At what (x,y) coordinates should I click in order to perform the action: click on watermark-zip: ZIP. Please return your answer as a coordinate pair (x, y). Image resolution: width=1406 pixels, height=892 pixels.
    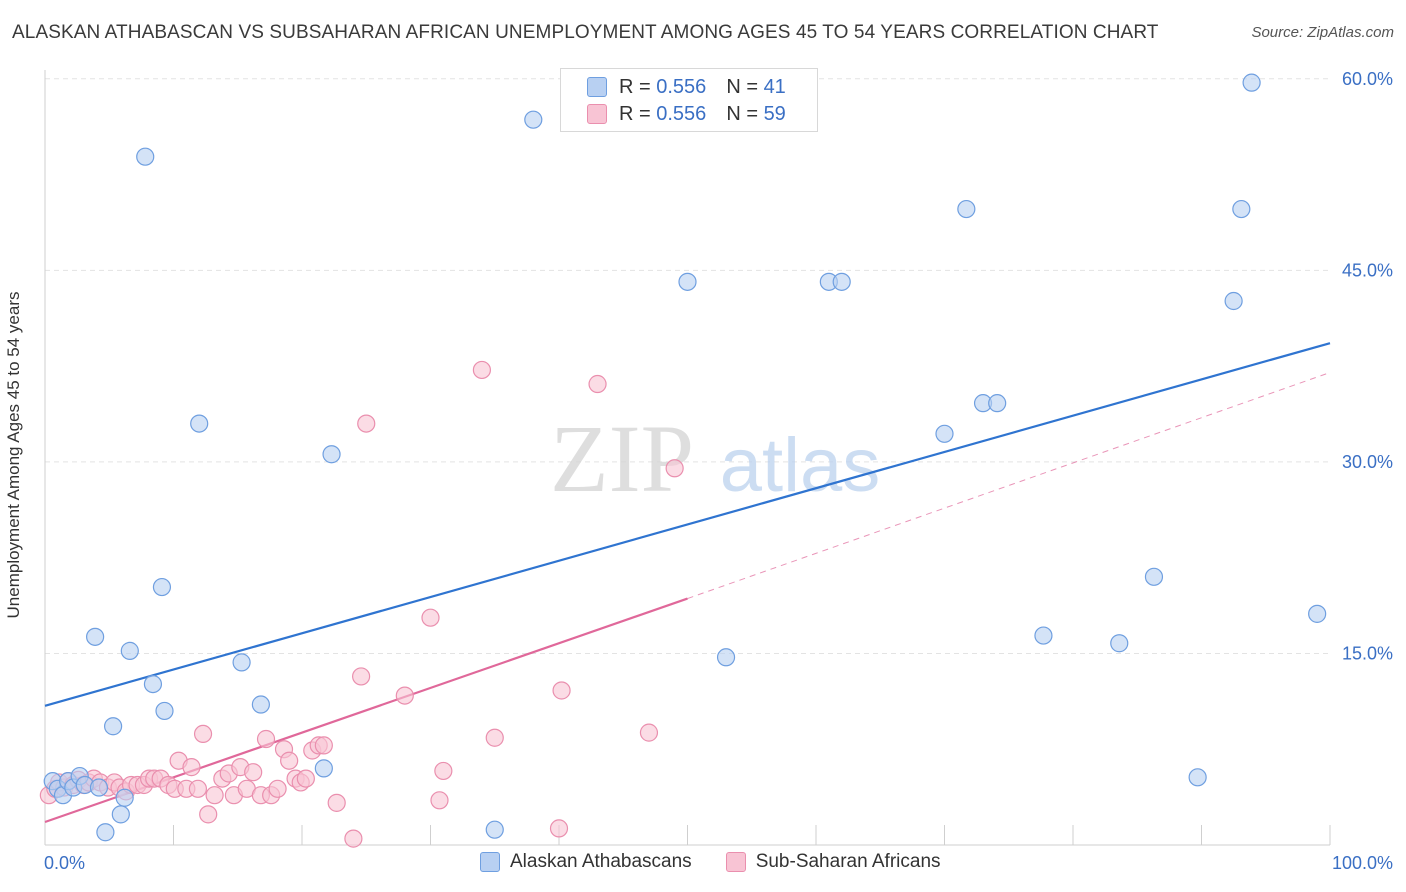
    Looking at the image, I should click on (622, 458).